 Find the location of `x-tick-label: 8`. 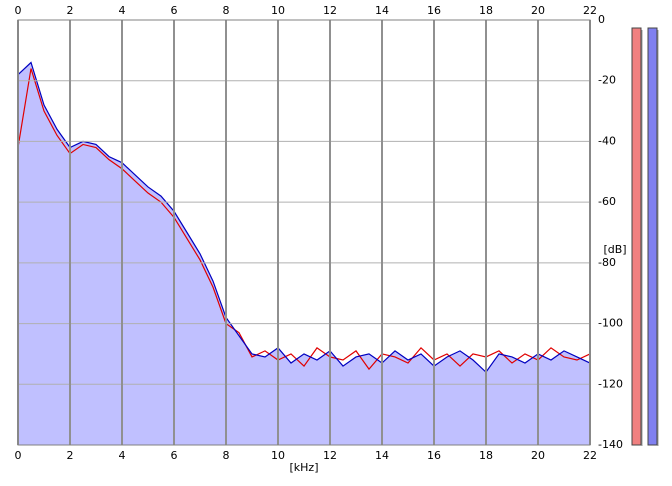

x-tick-label: 8 is located at coordinates (226, 455).